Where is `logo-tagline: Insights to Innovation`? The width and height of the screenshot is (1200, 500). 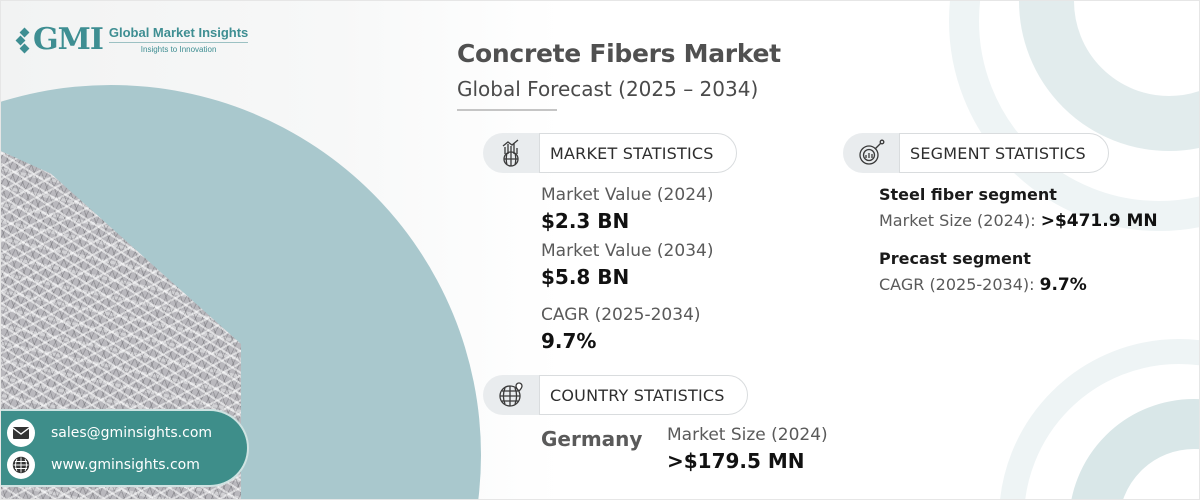 logo-tagline: Insights to Innovation is located at coordinates (178, 49).